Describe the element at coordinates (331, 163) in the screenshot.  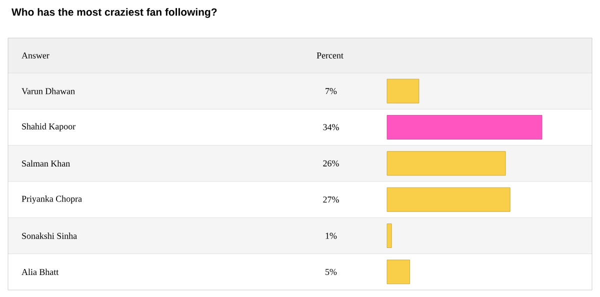
I see `data-label: 26%` at that location.